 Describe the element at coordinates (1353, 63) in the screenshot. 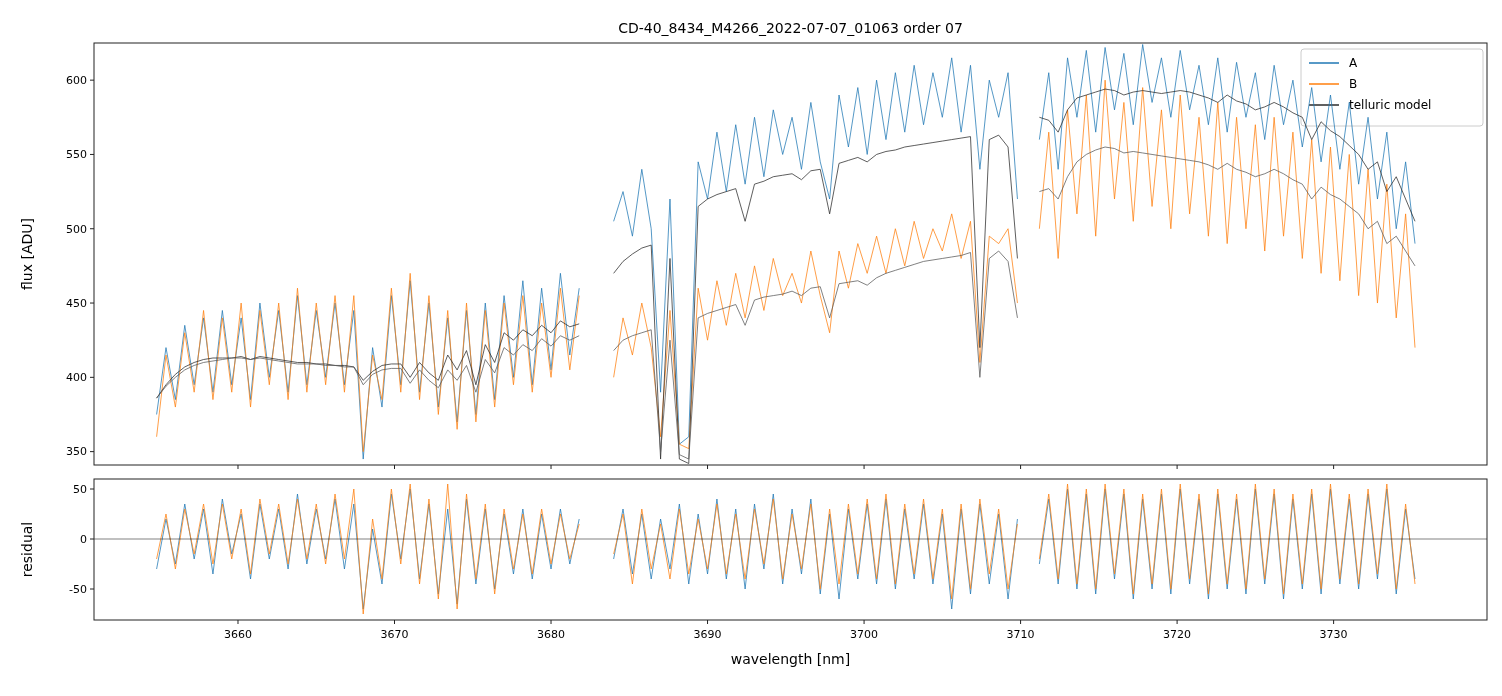

I see `legend-label: A` at that location.